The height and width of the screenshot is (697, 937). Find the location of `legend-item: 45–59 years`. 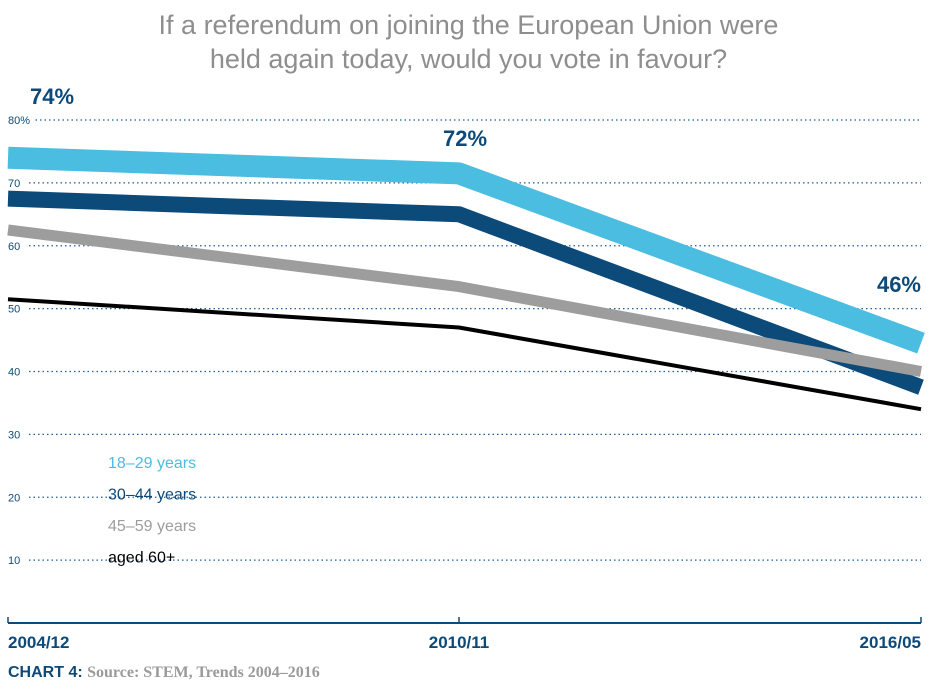

legend-item: 45–59 years is located at coordinates (152, 526).